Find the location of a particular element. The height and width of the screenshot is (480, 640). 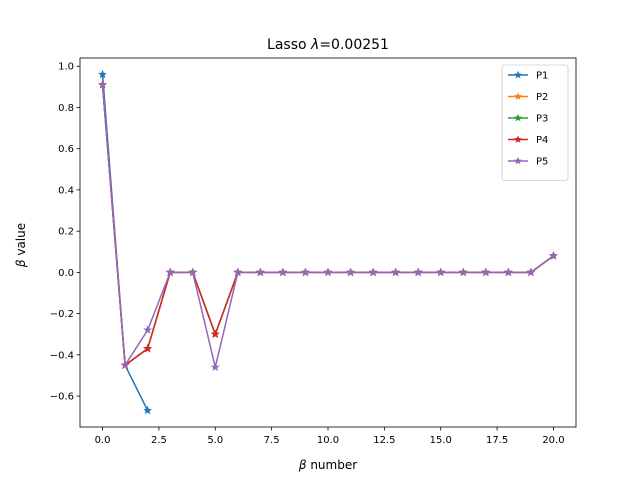

chart-title: Lasso λ=0.00251 is located at coordinates (328, 45).